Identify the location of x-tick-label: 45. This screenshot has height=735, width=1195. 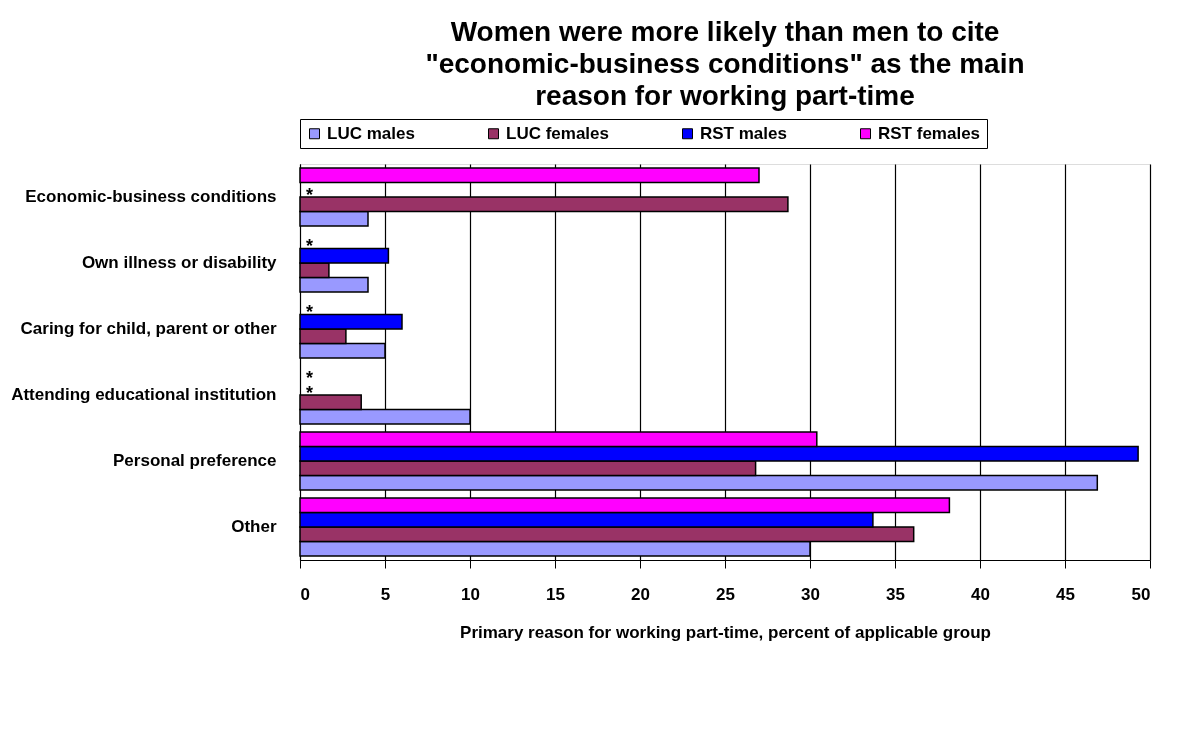
(1065, 594).